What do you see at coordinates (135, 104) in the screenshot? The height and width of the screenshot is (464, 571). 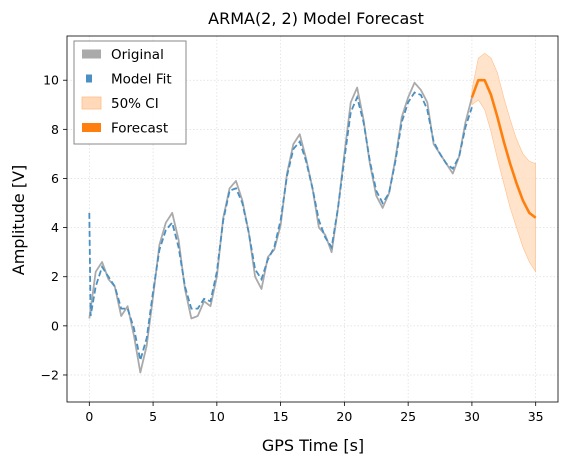 I see `legend-label: 50% CI` at bounding box center [135, 104].